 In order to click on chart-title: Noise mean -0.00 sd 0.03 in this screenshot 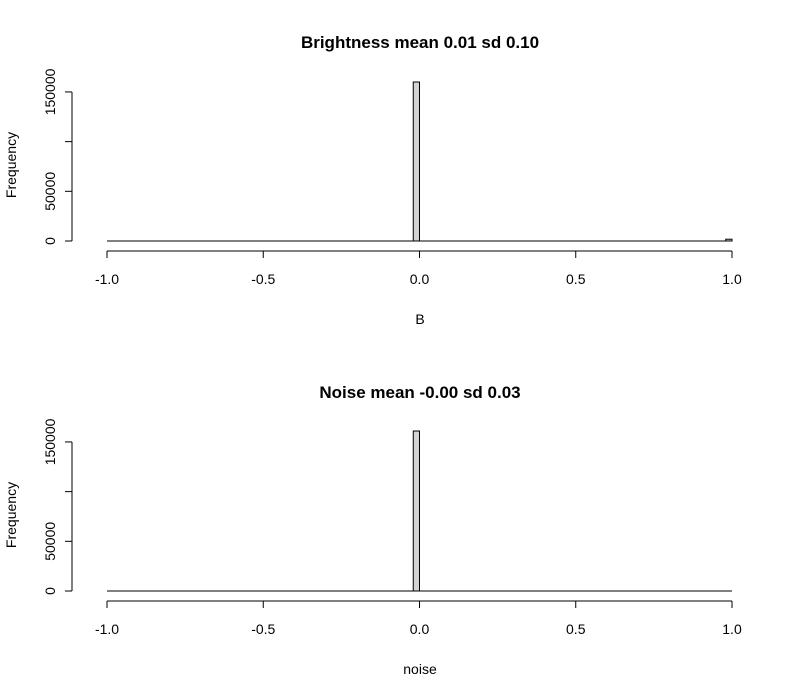, I will do `click(419, 392)`.